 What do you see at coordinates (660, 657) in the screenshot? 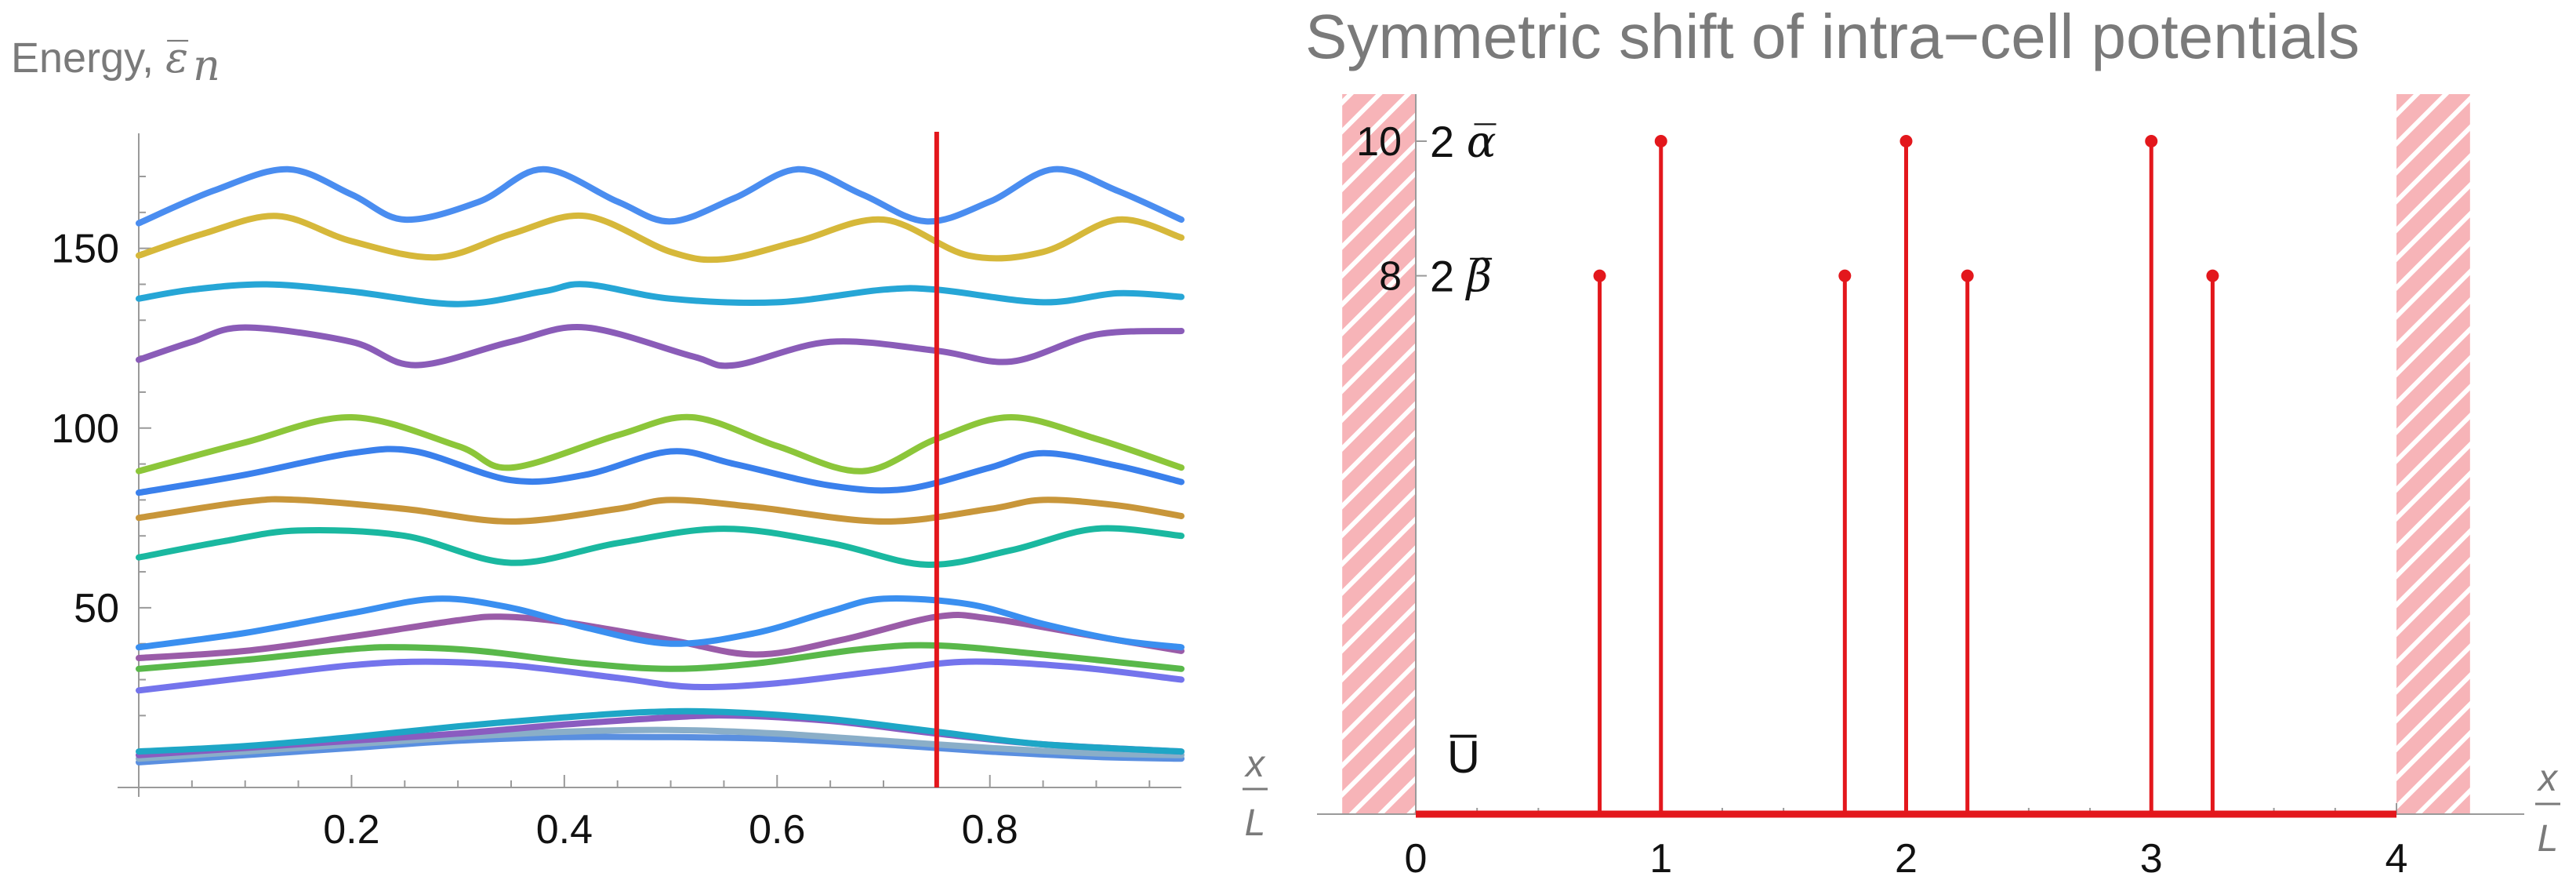
I see `series-line-band6` at bounding box center [660, 657].